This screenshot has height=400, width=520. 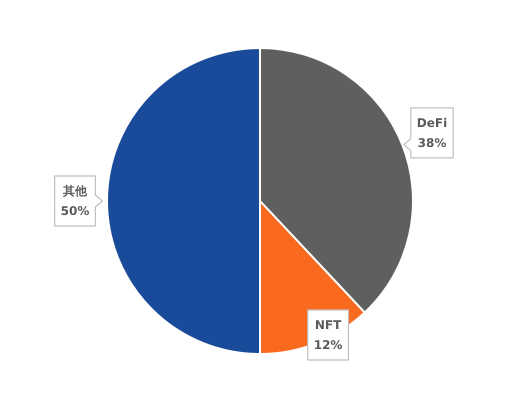 What do you see at coordinates (75, 191) in the screenshot?
I see `slice-label: 其他` at bounding box center [75, 191].